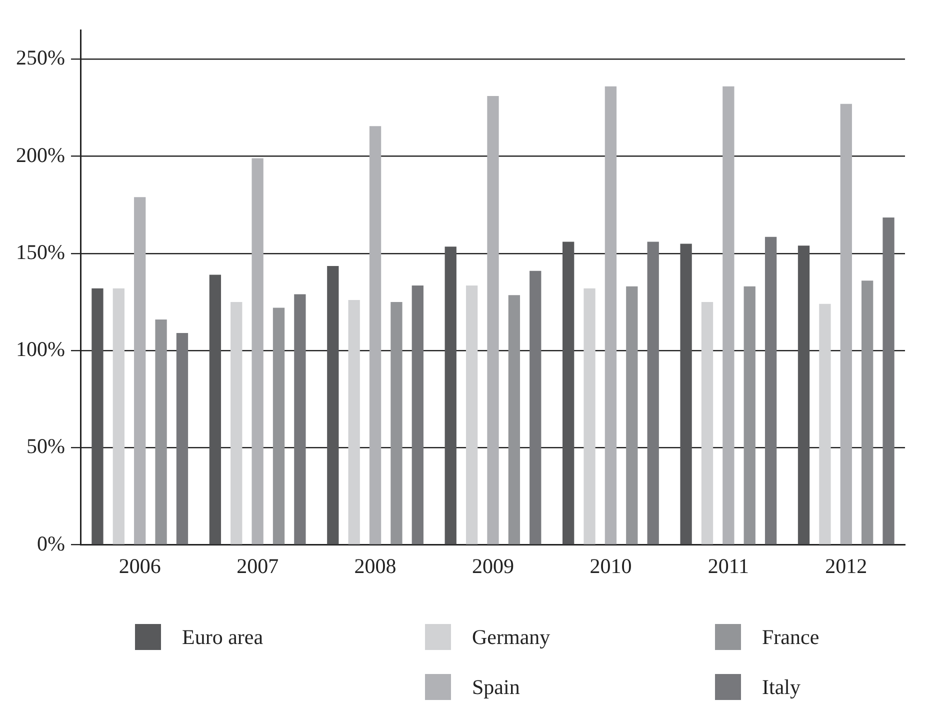 This screenshot has width=950, height=714. Describe the element at coordinates (493, 566) in the screenshot. I see `x-tick-label: 2009` at that location.